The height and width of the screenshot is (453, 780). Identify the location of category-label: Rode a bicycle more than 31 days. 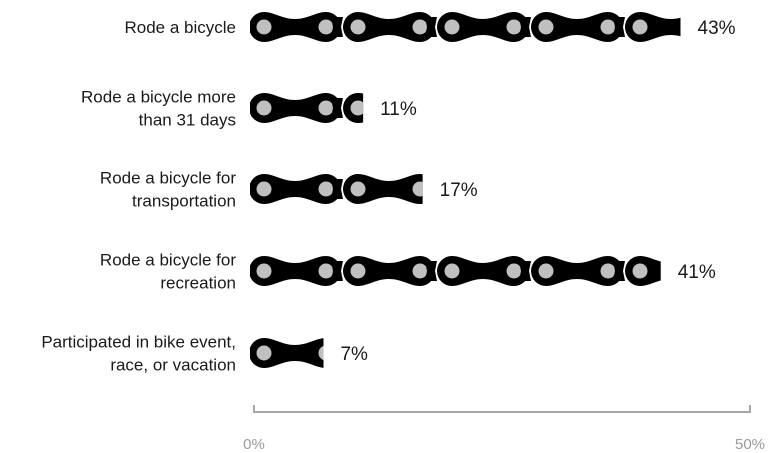
(158, 109).